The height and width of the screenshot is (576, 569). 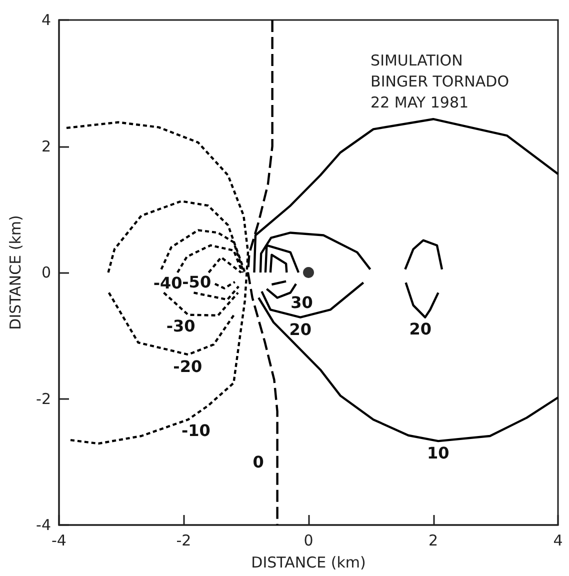 I want to click on y-tick-label: -2, so click(x=43, y=399).